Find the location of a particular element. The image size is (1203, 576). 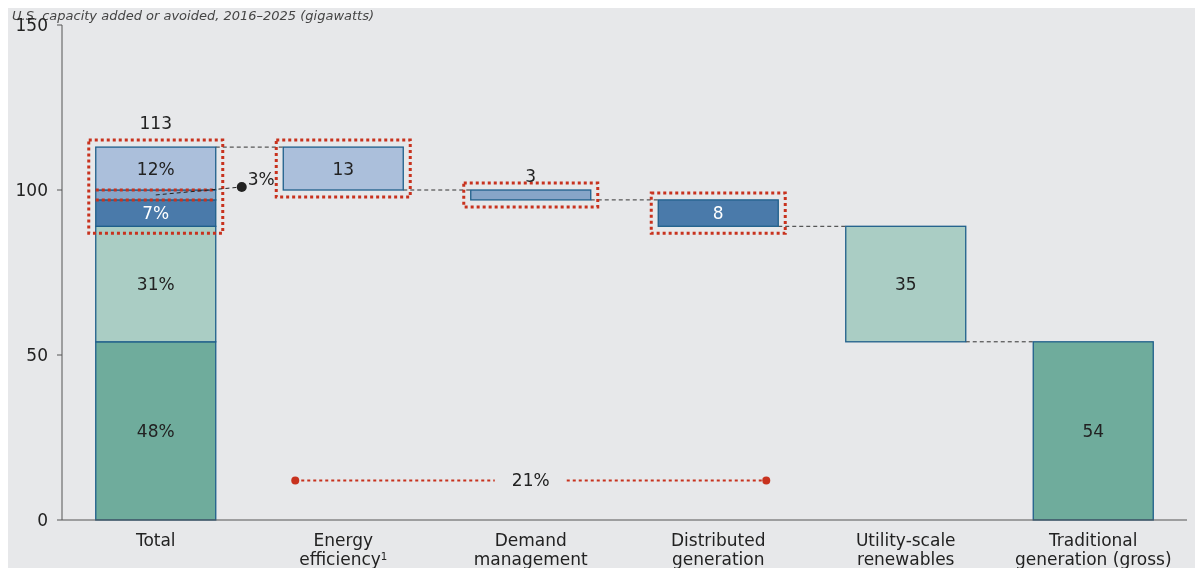

x-tick-label: Energy efficiency$^{1}$ is located at coordinates (343, 549).